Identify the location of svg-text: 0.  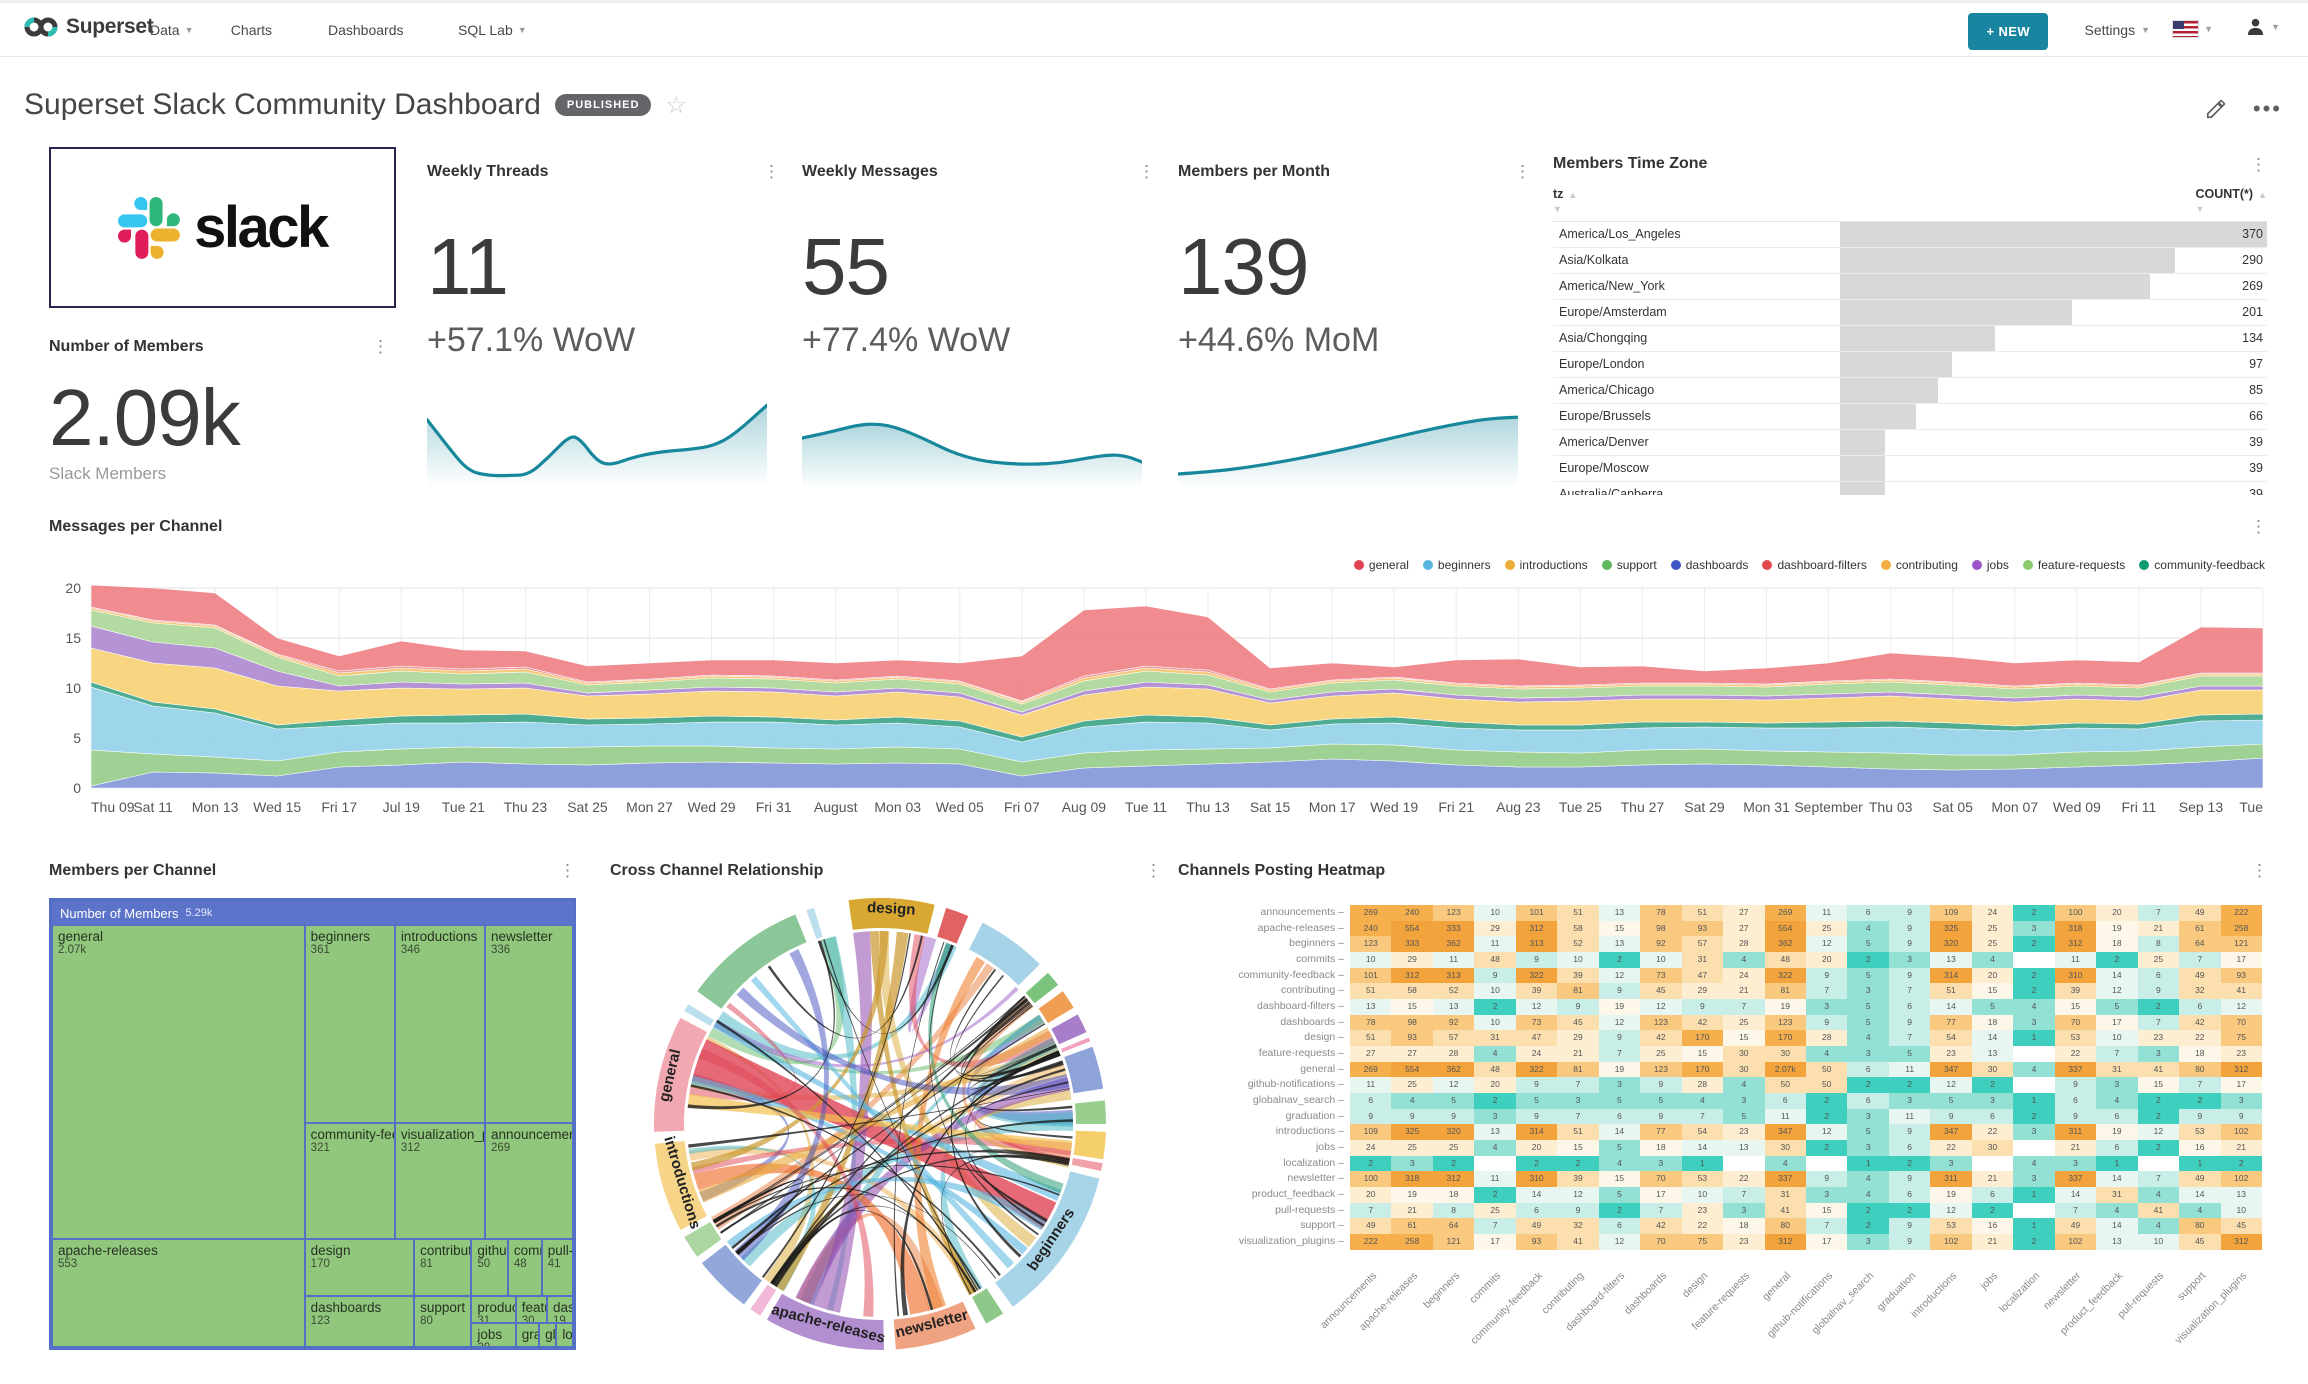
(77, 788).